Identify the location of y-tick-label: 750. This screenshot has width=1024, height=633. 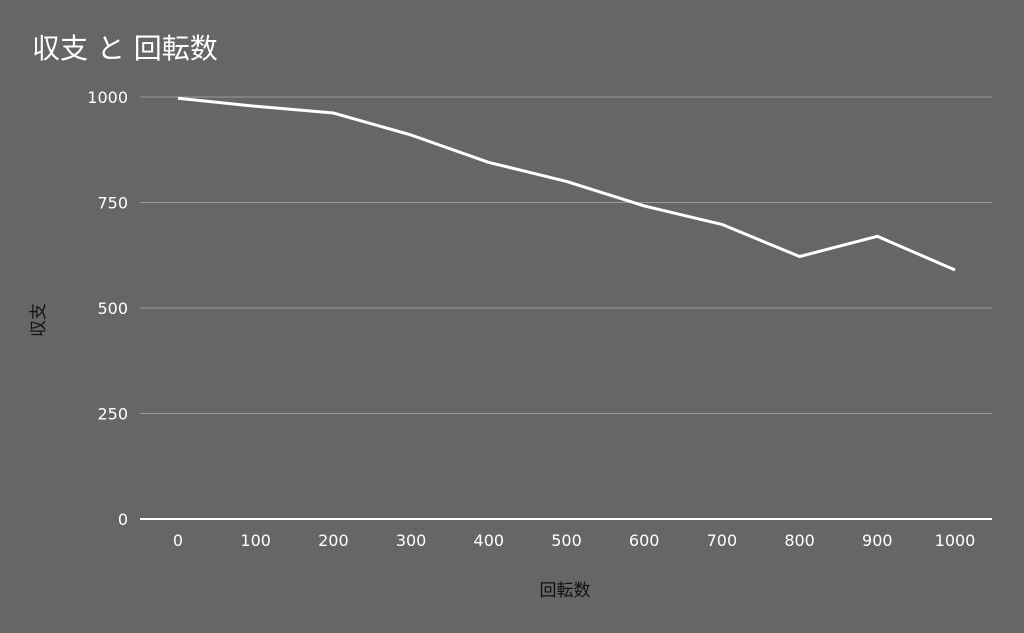
(112, 203).